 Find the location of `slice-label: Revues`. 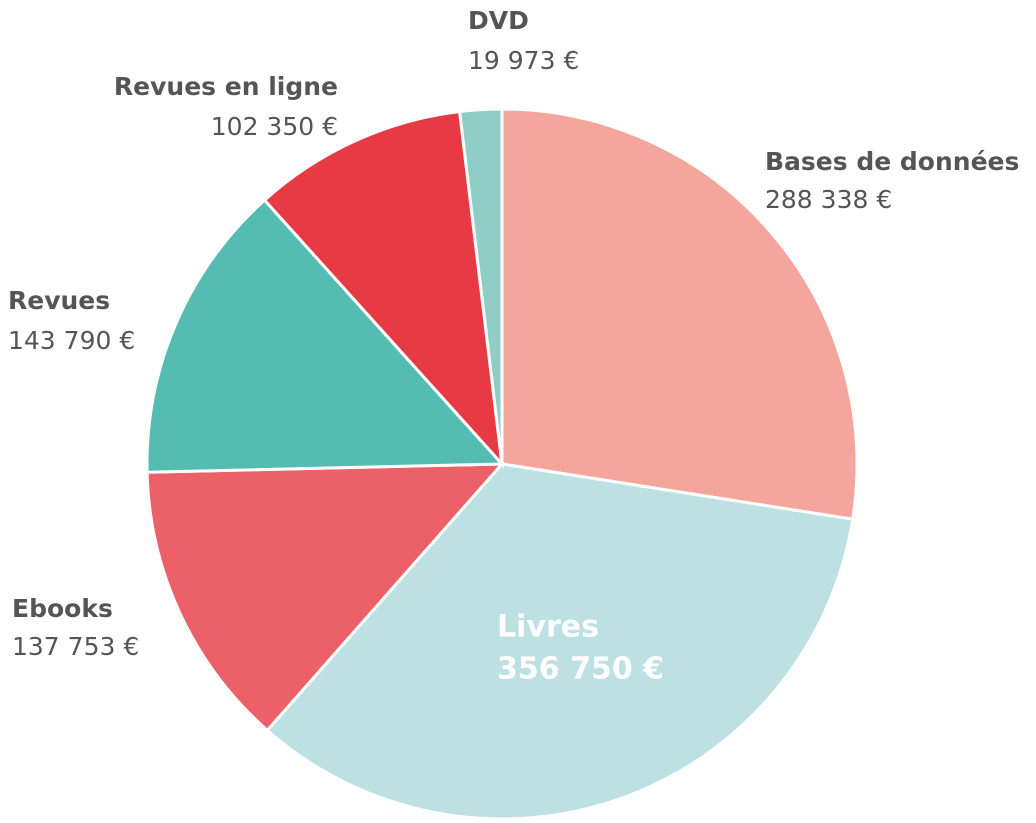

slice-label: Revues is located at coordinates (59, 300).